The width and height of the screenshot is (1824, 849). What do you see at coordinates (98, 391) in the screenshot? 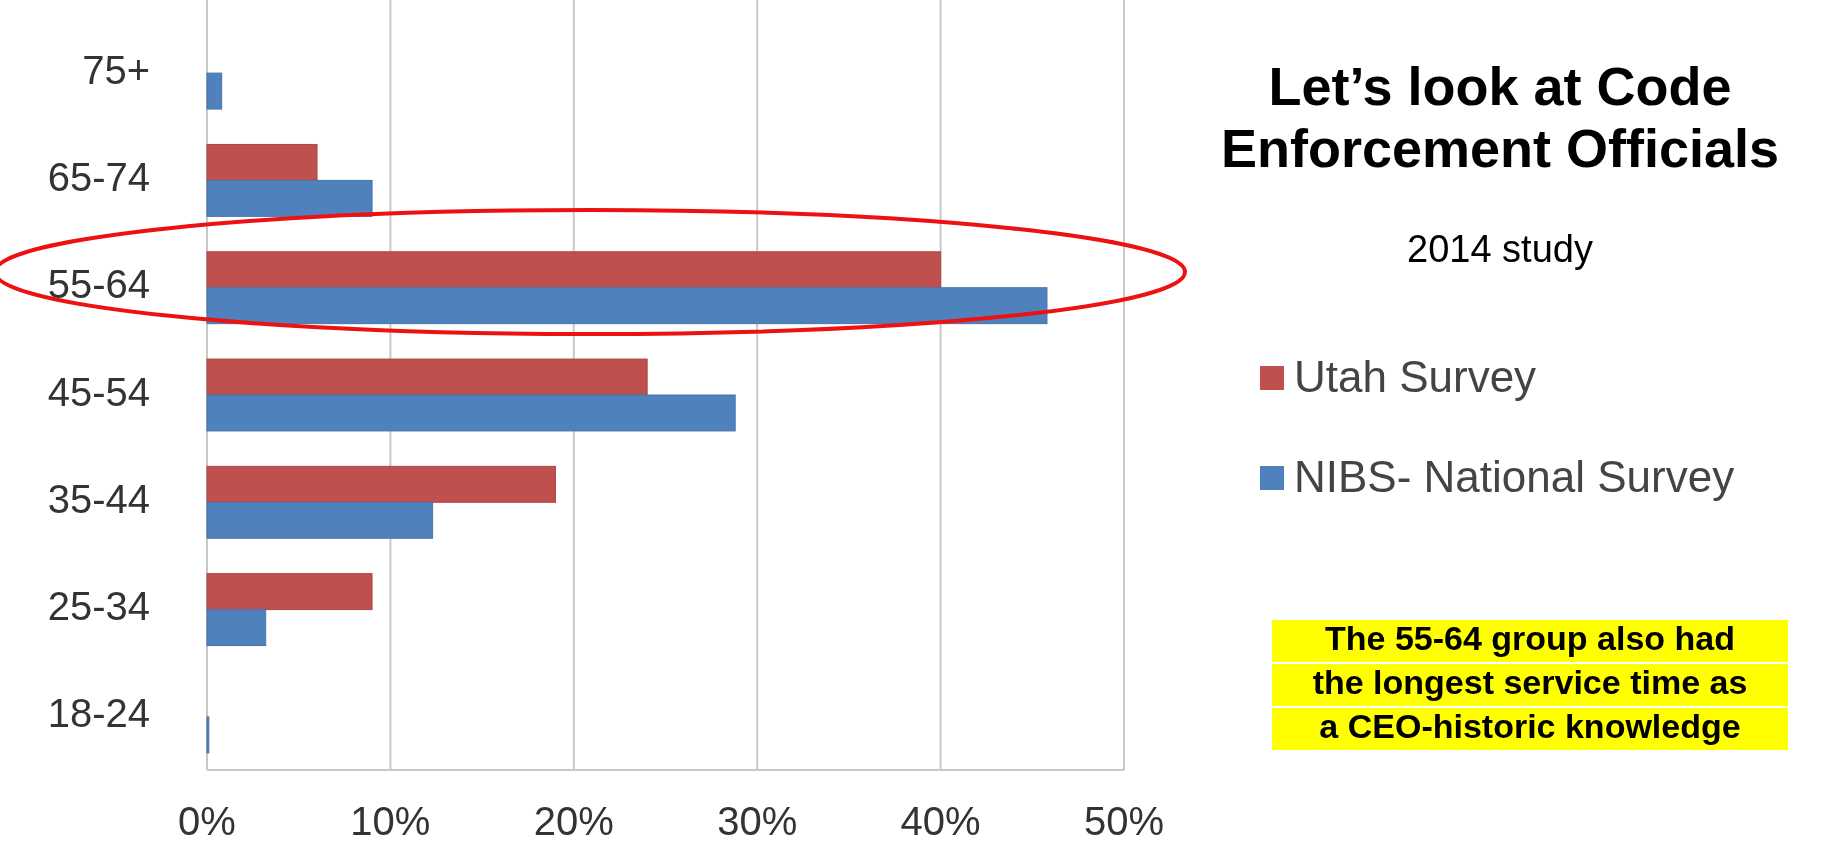
I see `y-tick-label: 45-54` at bounding box center [98, 391].